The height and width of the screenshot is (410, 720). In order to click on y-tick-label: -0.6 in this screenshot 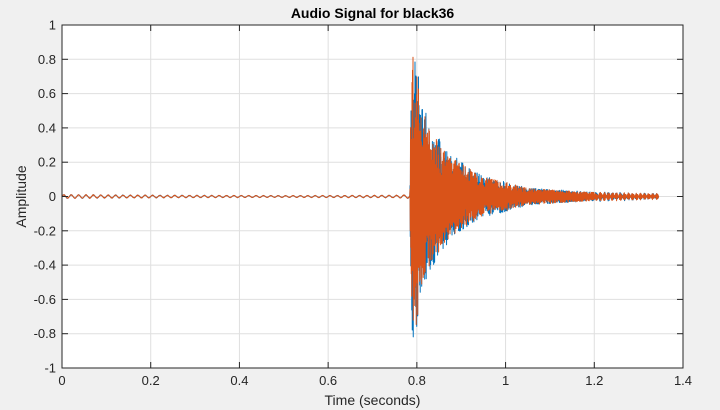, I will do `click(45, 299)`.